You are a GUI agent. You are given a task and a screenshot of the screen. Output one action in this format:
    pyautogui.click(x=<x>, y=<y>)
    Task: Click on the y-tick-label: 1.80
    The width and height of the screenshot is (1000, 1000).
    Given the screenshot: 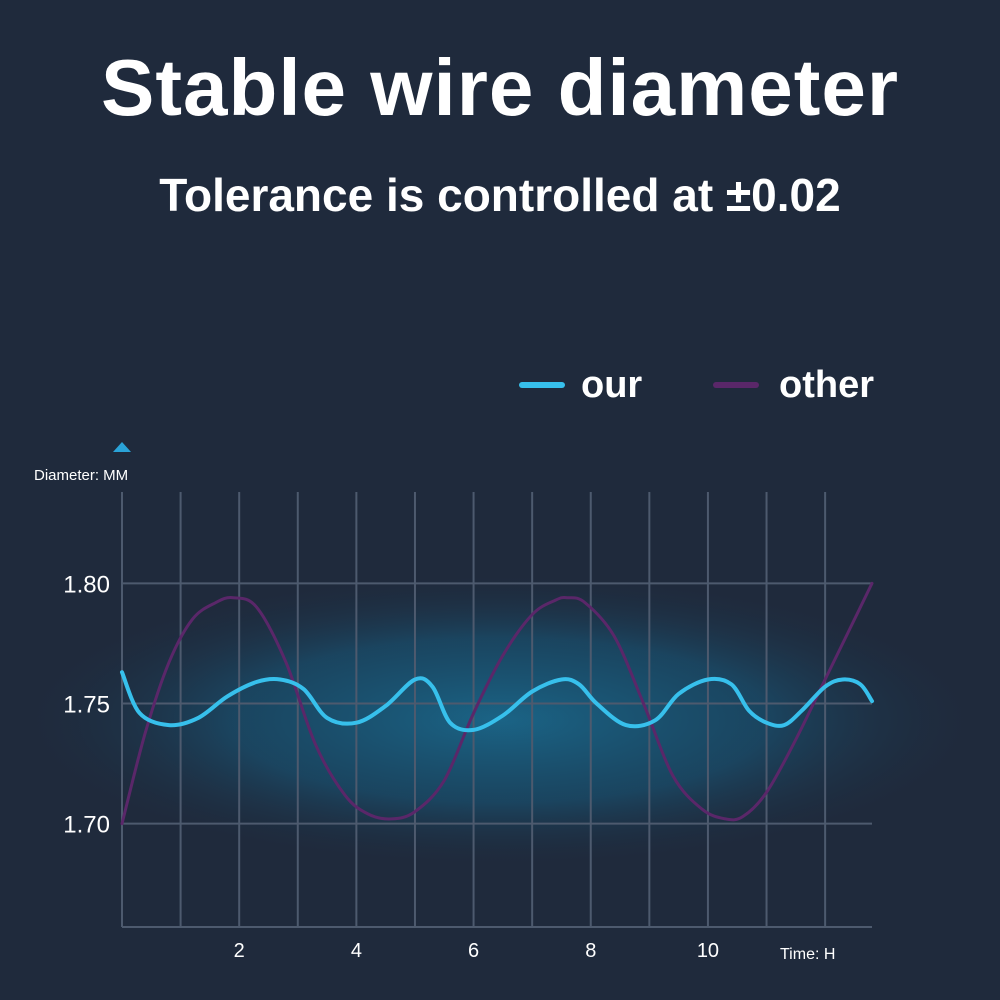 What is the action you would take?
    pyautogui.click(x=86, y=584)
    